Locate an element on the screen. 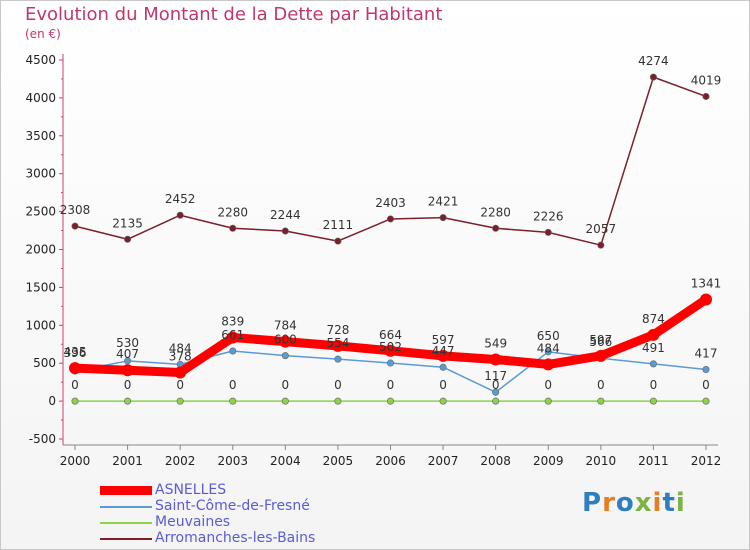  data-label: 117 is located at coordinates (495, 376).